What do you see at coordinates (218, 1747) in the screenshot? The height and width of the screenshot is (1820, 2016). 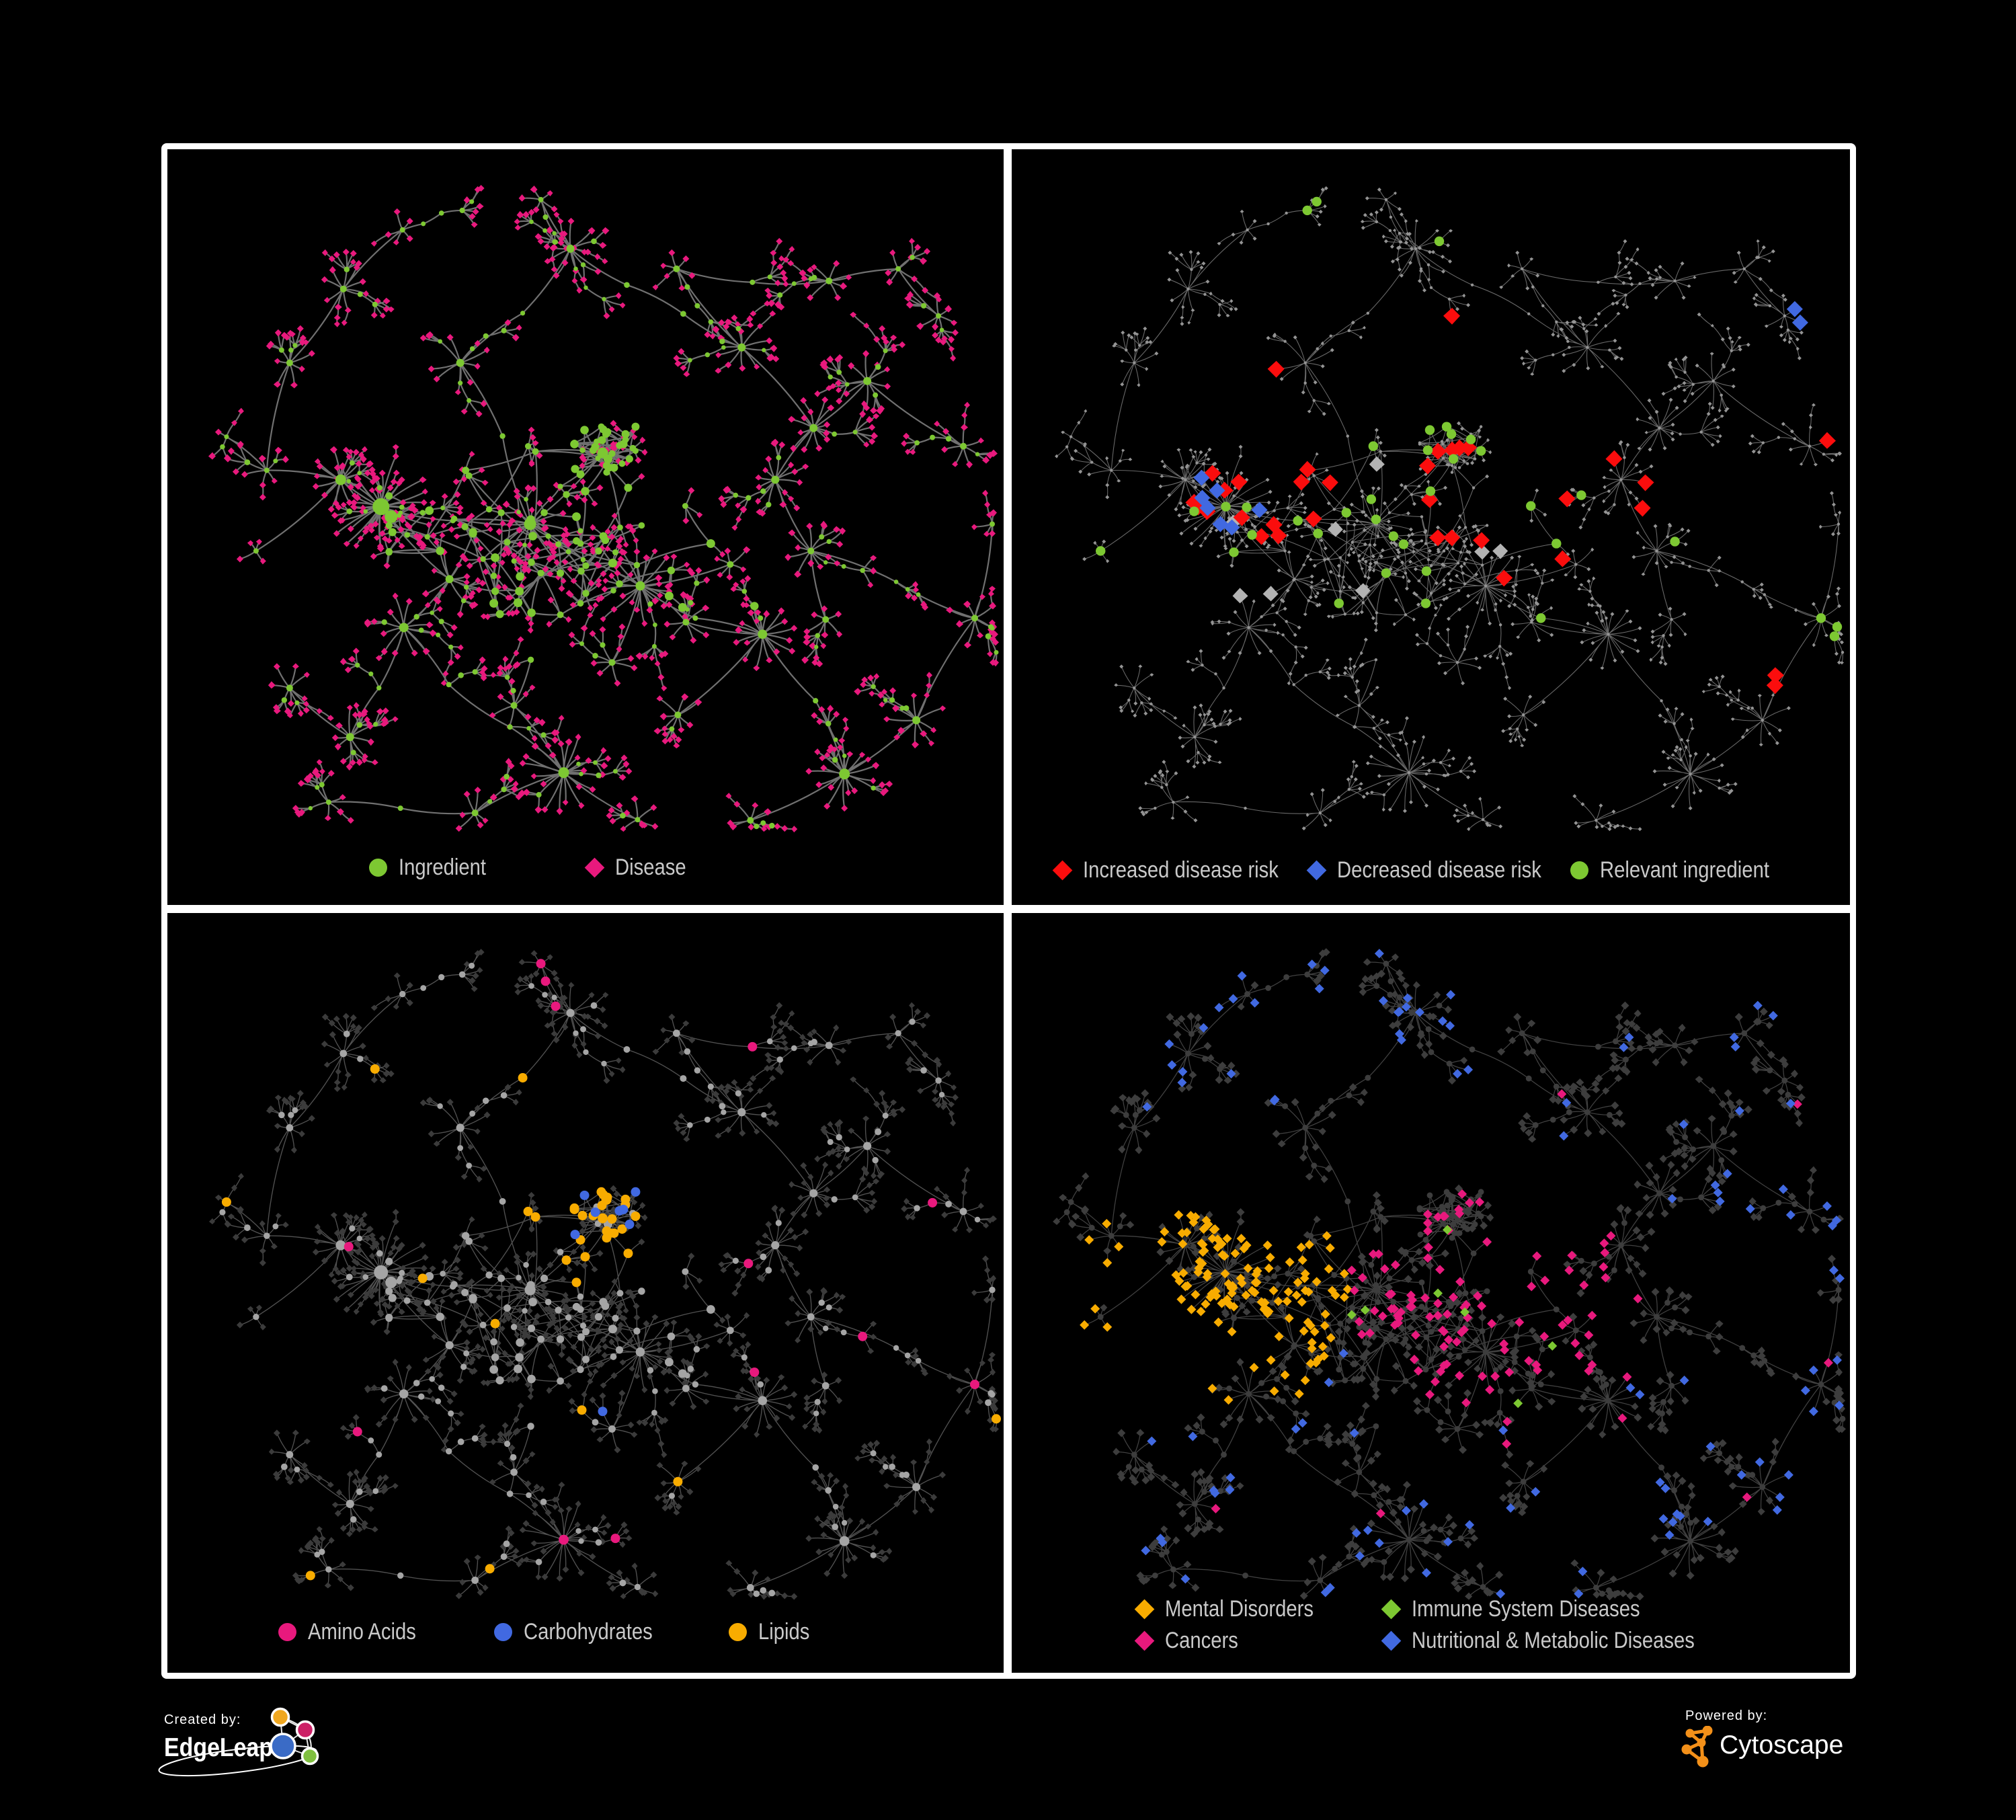 I see `svg-text: EdgeLeap` at bounding box center [218, 1747].